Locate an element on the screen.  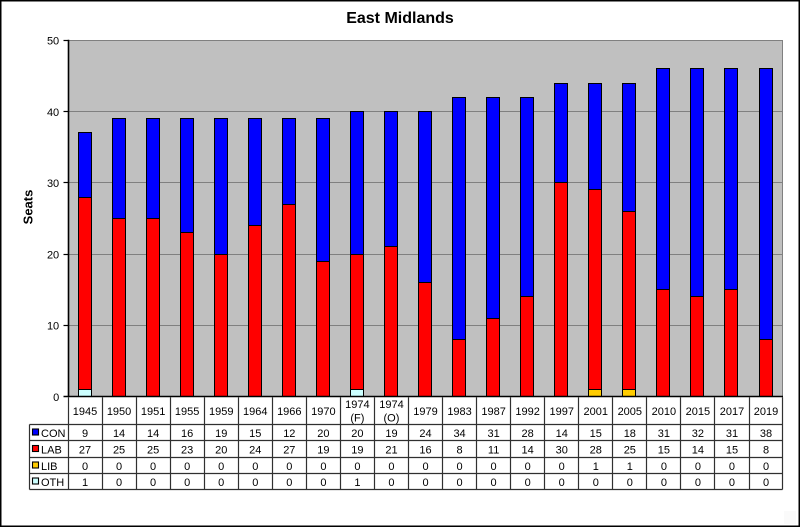
svg-text: 1950 is located at coordinates (119, 412).